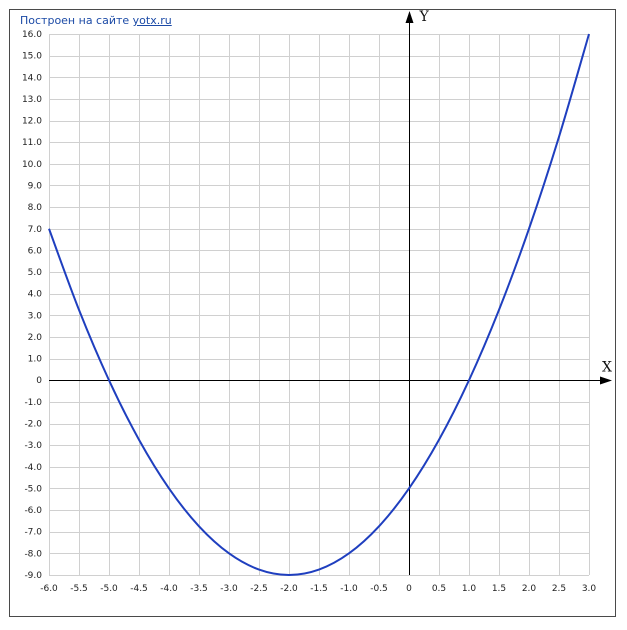  I want to click on x-tick-label: -5.5, so click(79, 589).